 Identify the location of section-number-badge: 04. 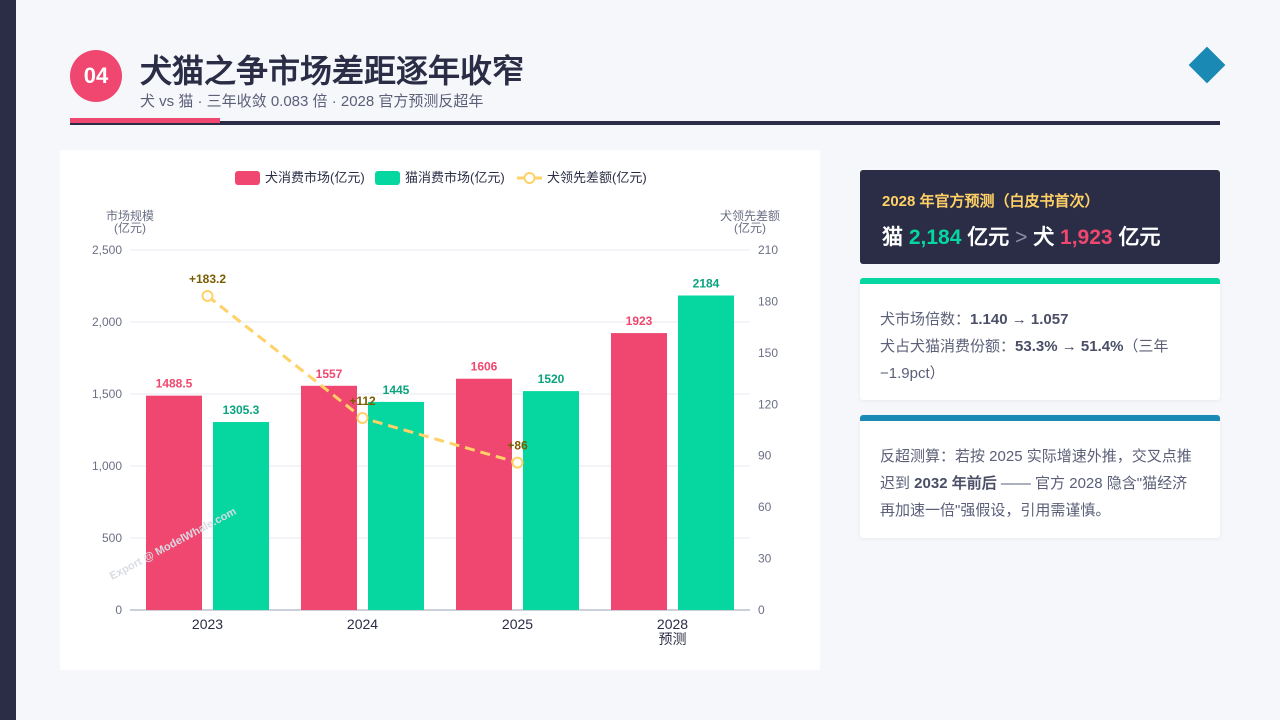
(96, 76).